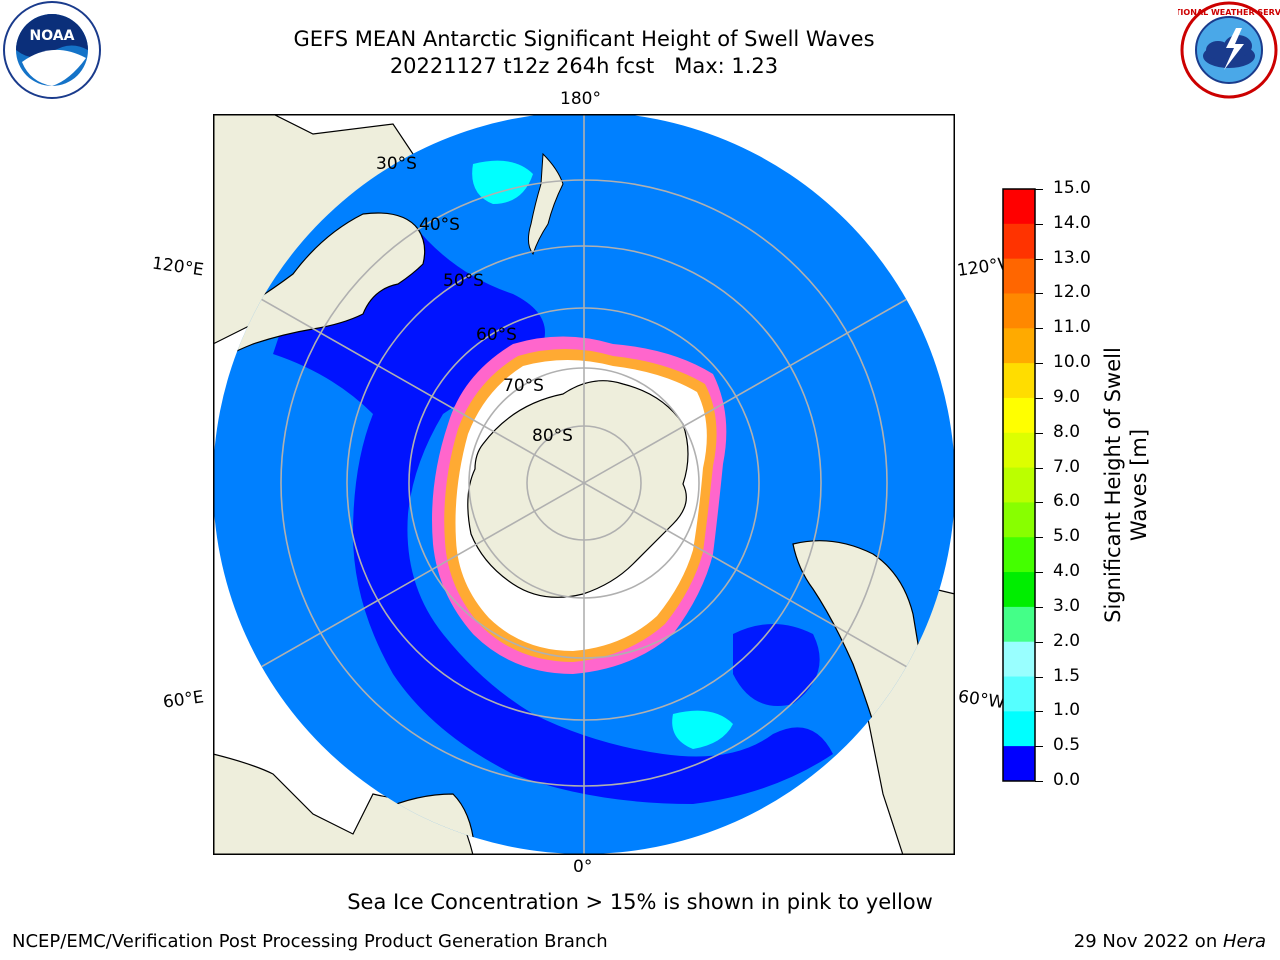  What do you see at coordinates (1067, 536) in the screenshot?
I see `colorbar-tick-label: 5.0` at bounding box center [1067, 536].